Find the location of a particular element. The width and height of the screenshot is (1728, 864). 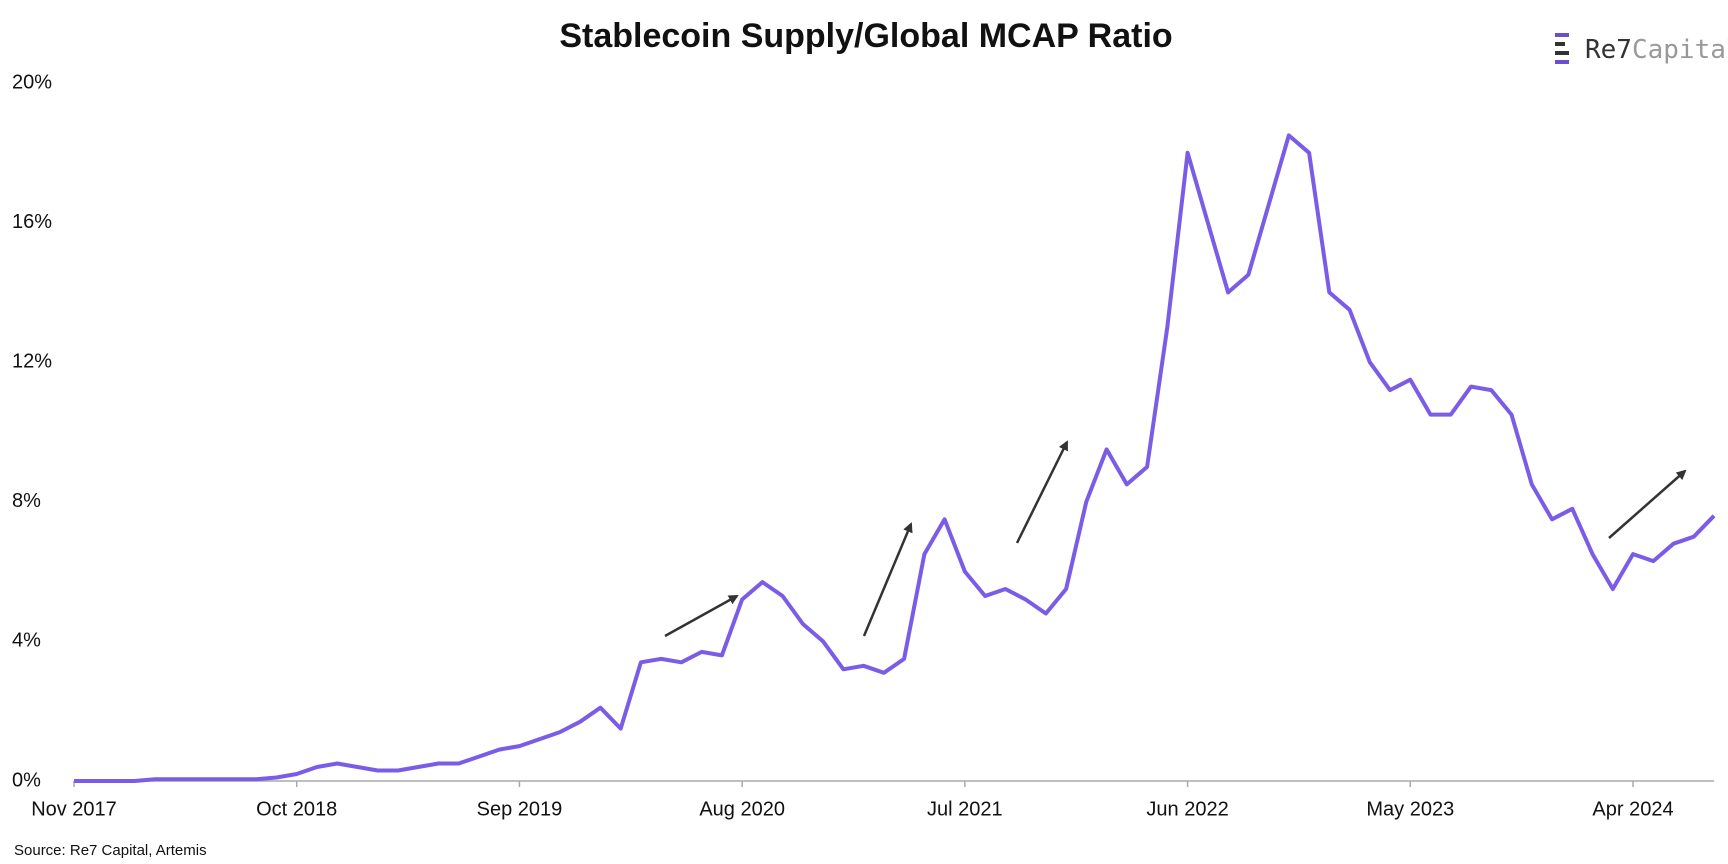

x-tick-label: Apr 2024 is located at coordinates (1632, 809).